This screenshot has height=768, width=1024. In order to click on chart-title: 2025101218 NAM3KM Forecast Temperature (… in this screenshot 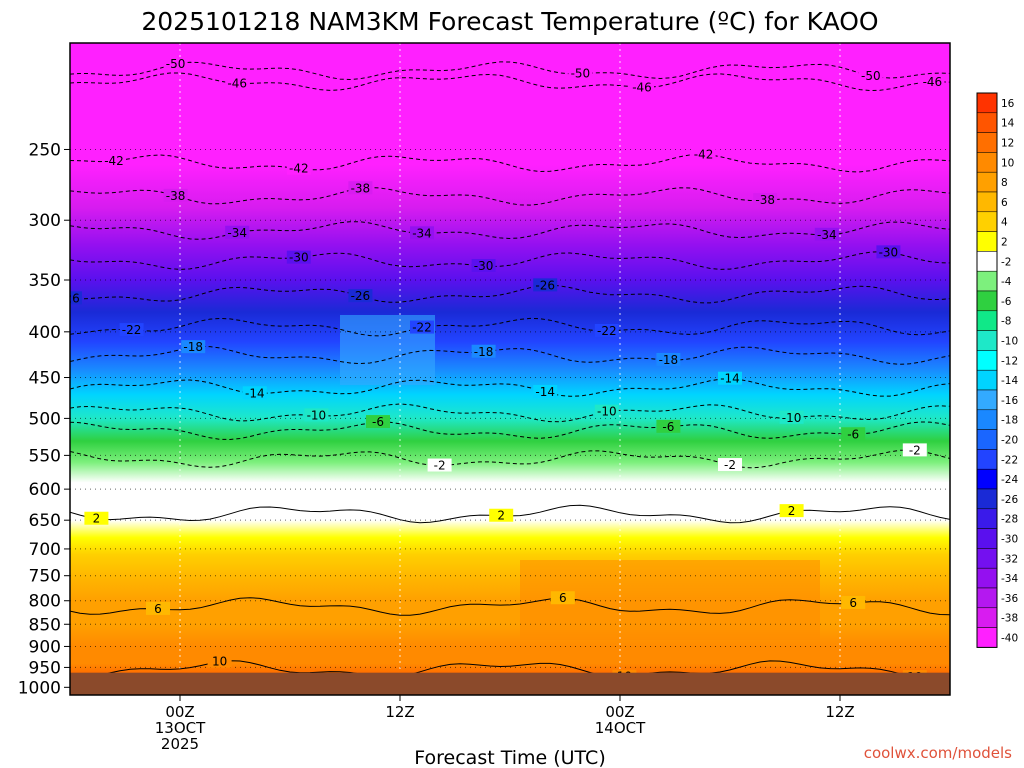, I will do `click(509, 21)`.